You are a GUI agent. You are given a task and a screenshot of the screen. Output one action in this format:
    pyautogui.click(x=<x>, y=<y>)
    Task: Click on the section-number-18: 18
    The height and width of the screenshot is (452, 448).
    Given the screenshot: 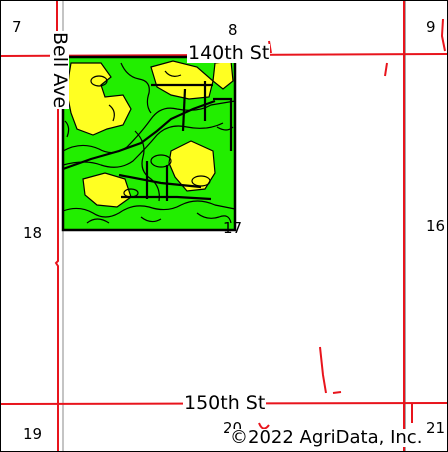 What is the action you would take?
    pyautogui.click(x=33, y=233)
    